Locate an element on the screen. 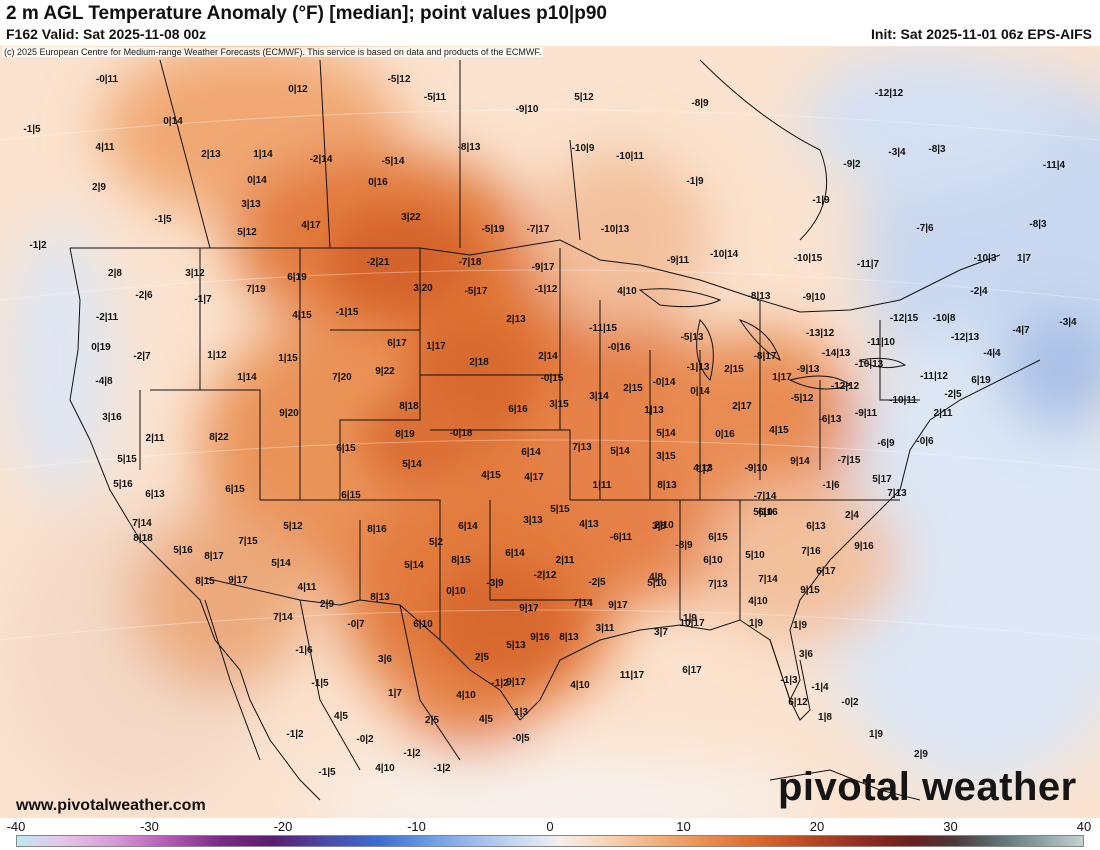 This screenshot has width=1100, height=850. colorbar-tick: 30 is located at coordinates (950, 826).